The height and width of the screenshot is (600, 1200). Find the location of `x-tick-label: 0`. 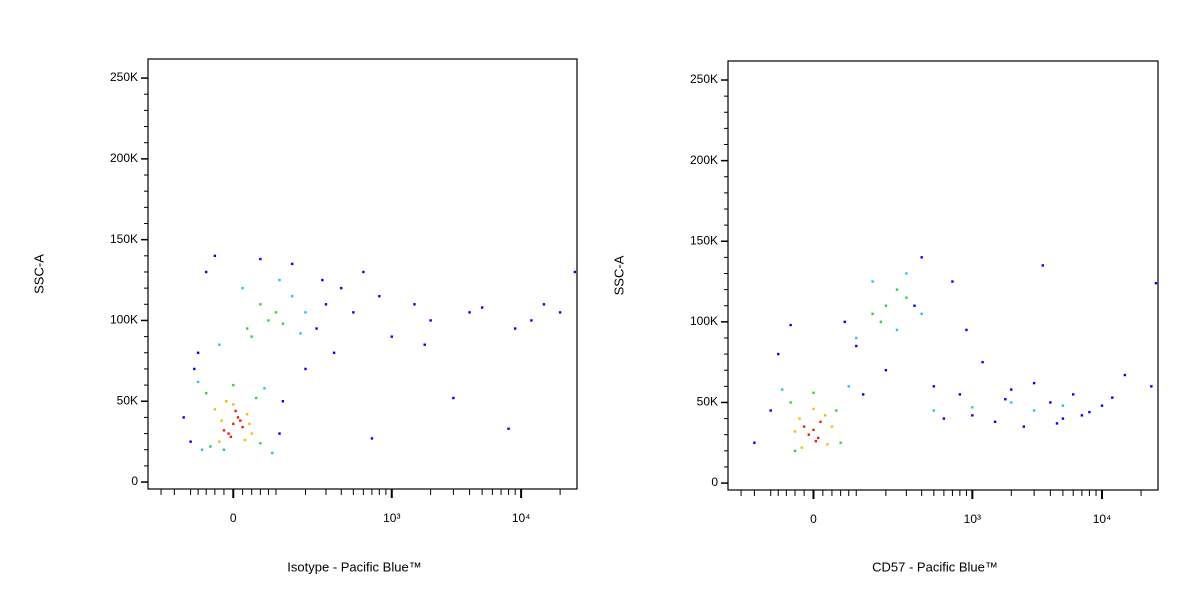

x-tick-label: 0 is located at coordinates (233, 518).